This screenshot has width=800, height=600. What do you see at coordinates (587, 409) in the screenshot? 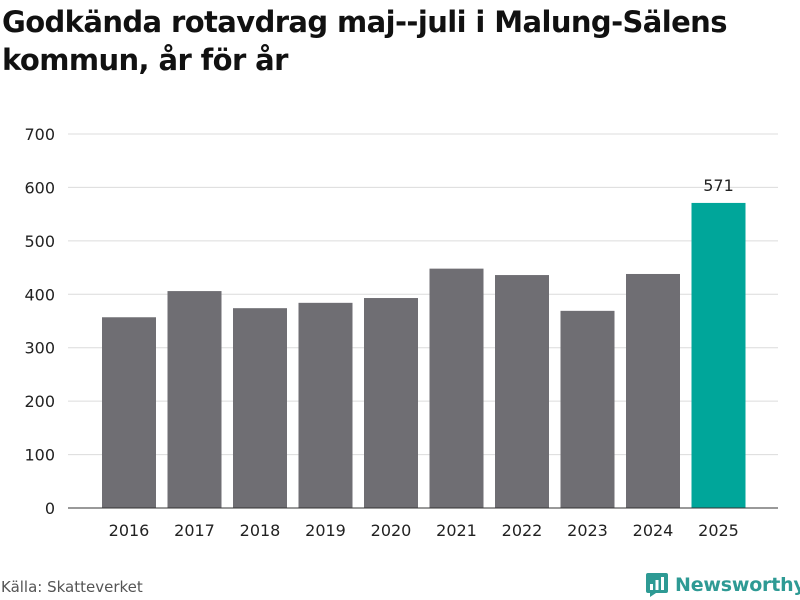
I see `bar-2023` at bounding box center [587, 409].